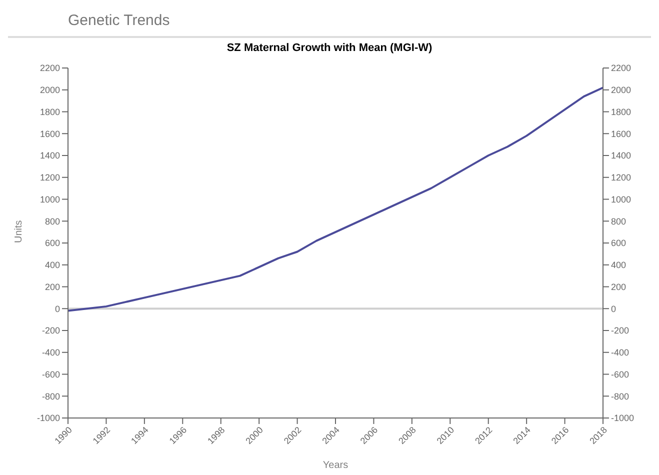  I want to click on y2-tick-label: 800, so click(618, 221).